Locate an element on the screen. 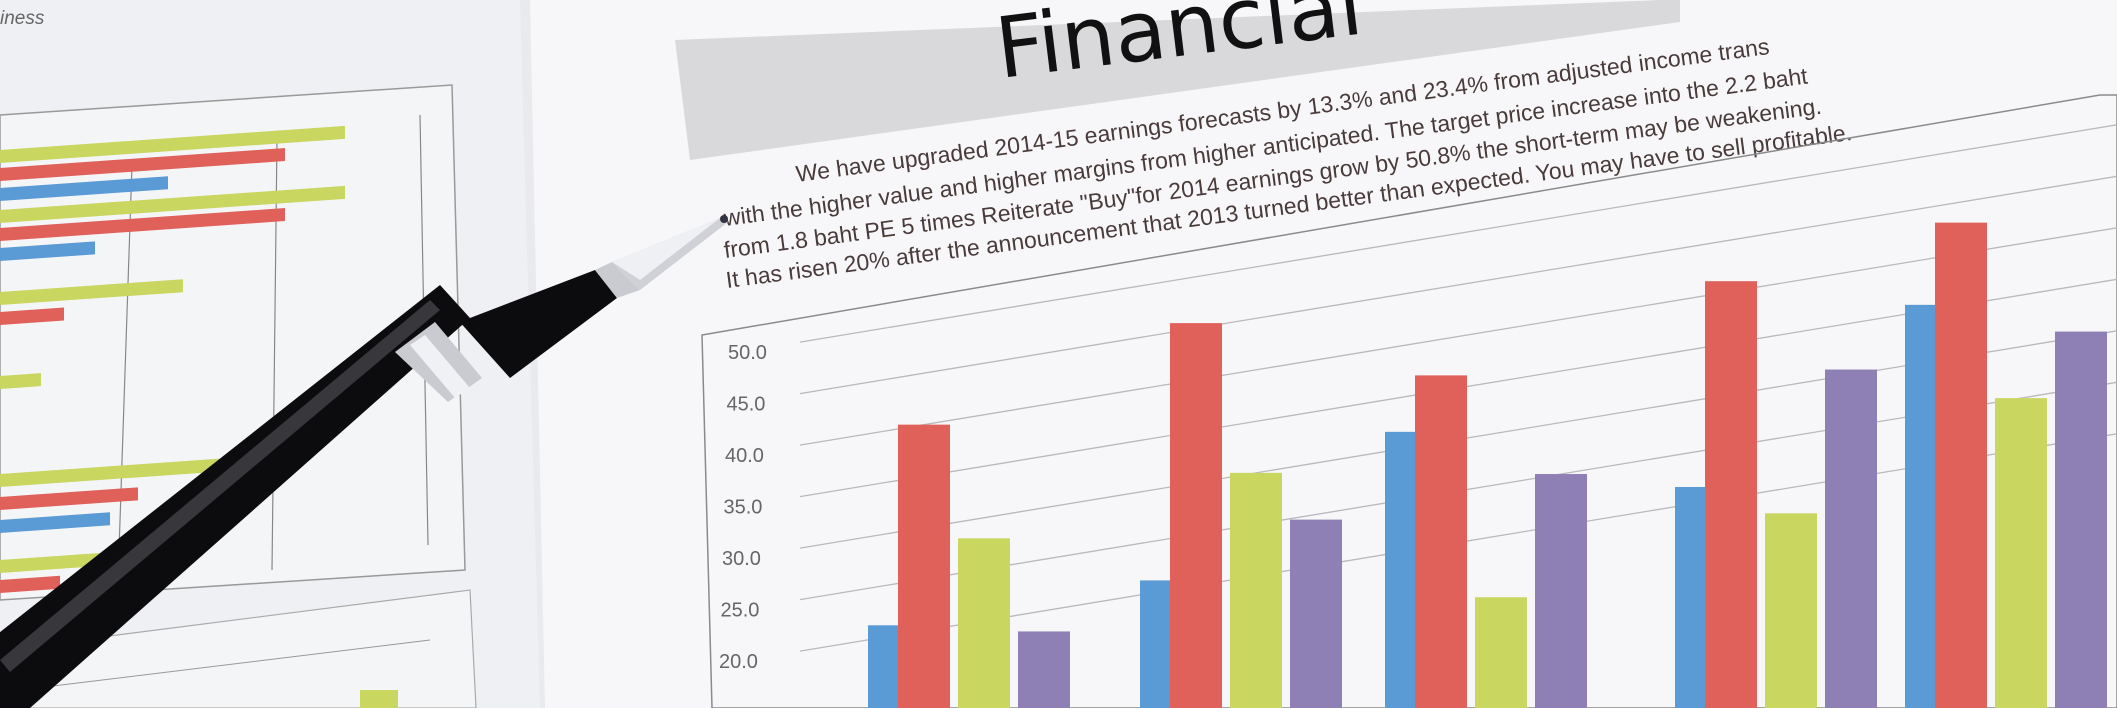 This screenshot has height=708, width=2117. legend-fragment: iness is located at coordinates (22, 18).